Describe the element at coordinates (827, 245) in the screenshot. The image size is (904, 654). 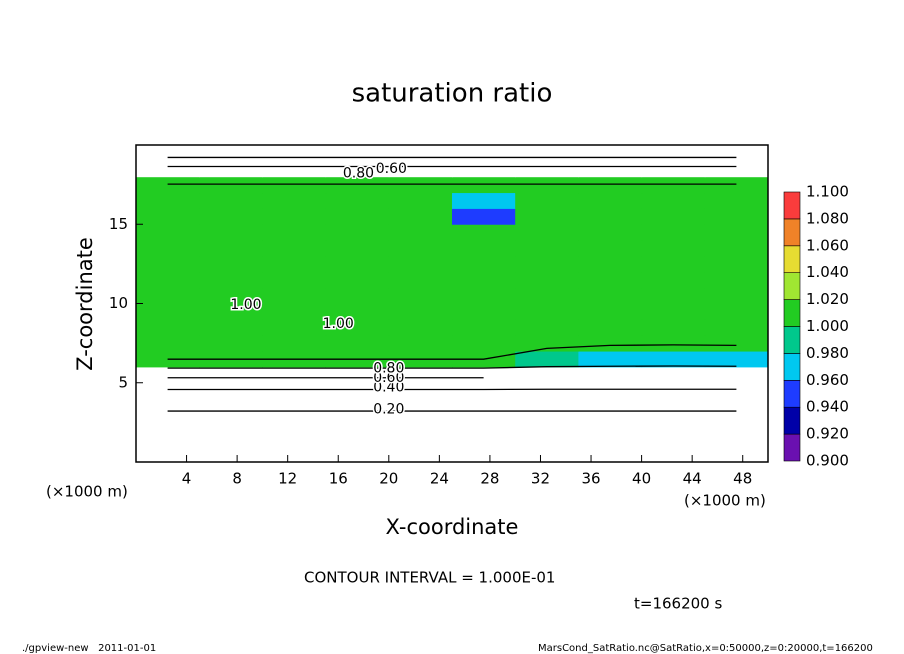
I see `colorbar-label: 1.060` at that location.